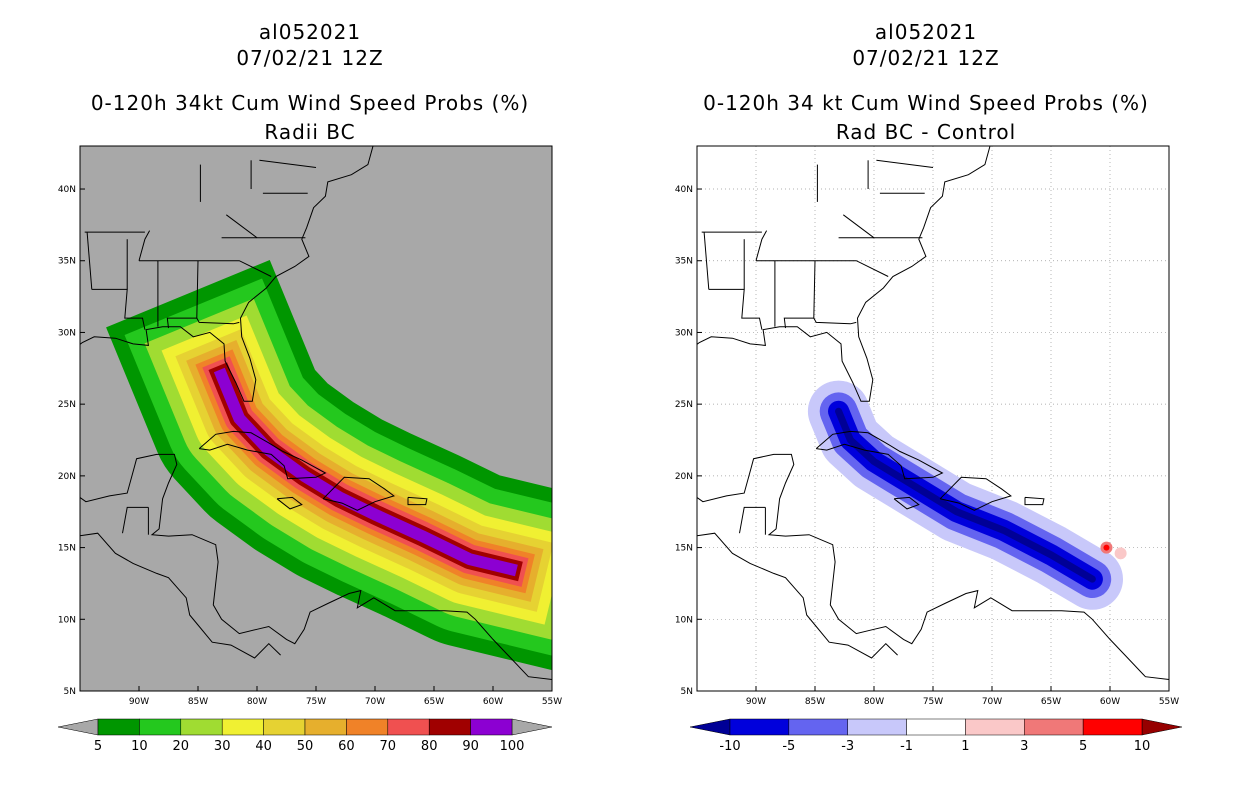  What do you see at coordinates (1120, 553) in the screenshot?
I see `diff-spot` at bounding box center [1120, 553].